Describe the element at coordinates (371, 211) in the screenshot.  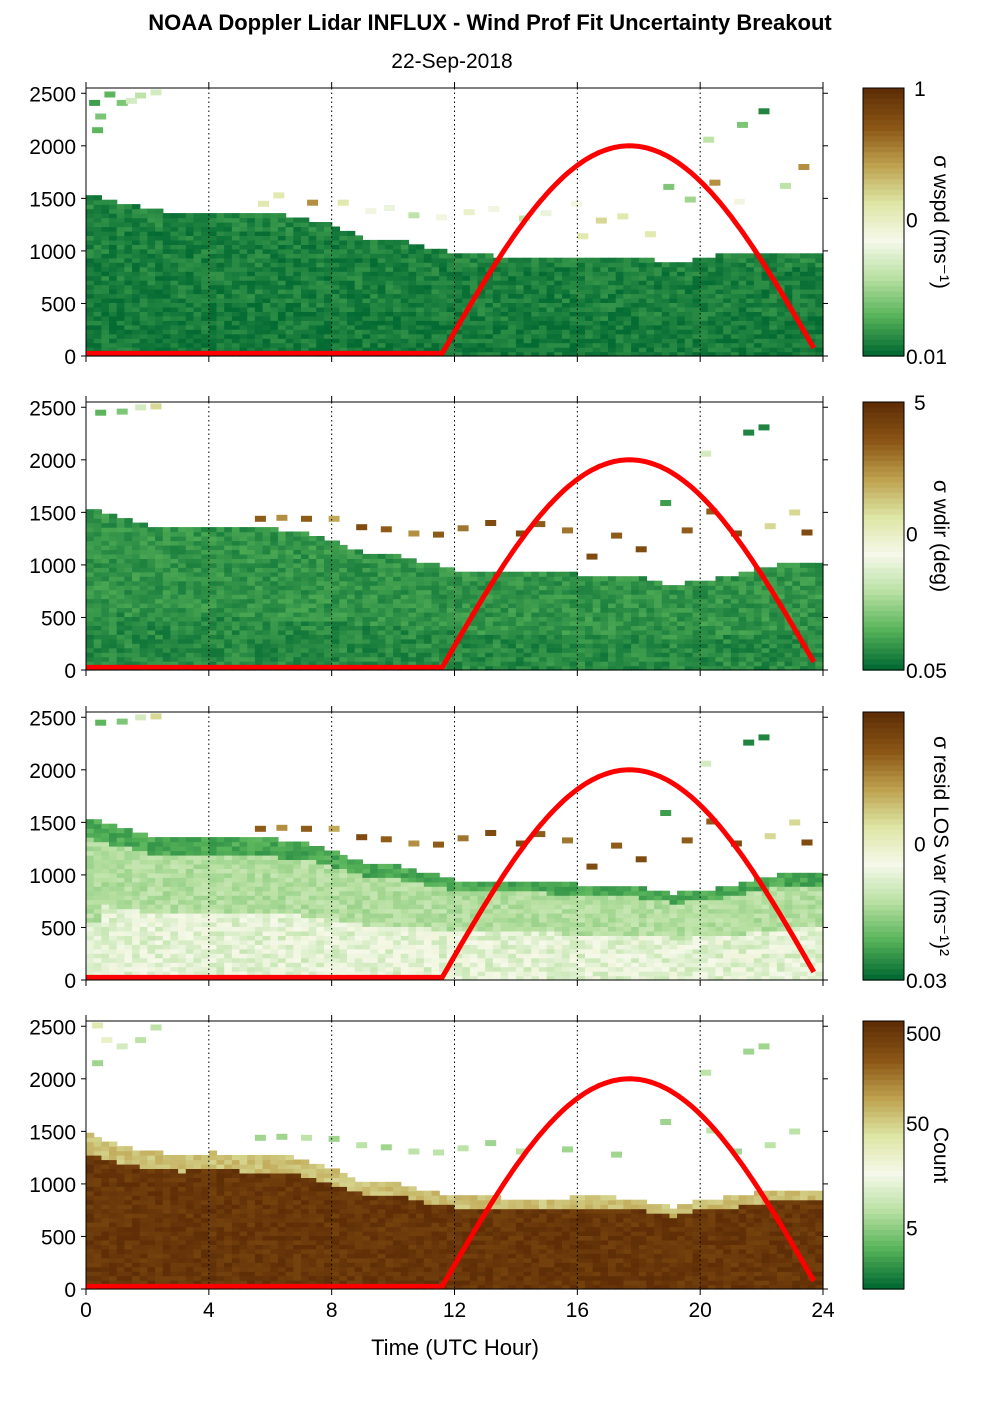
I see `heatmap-block` at that location.